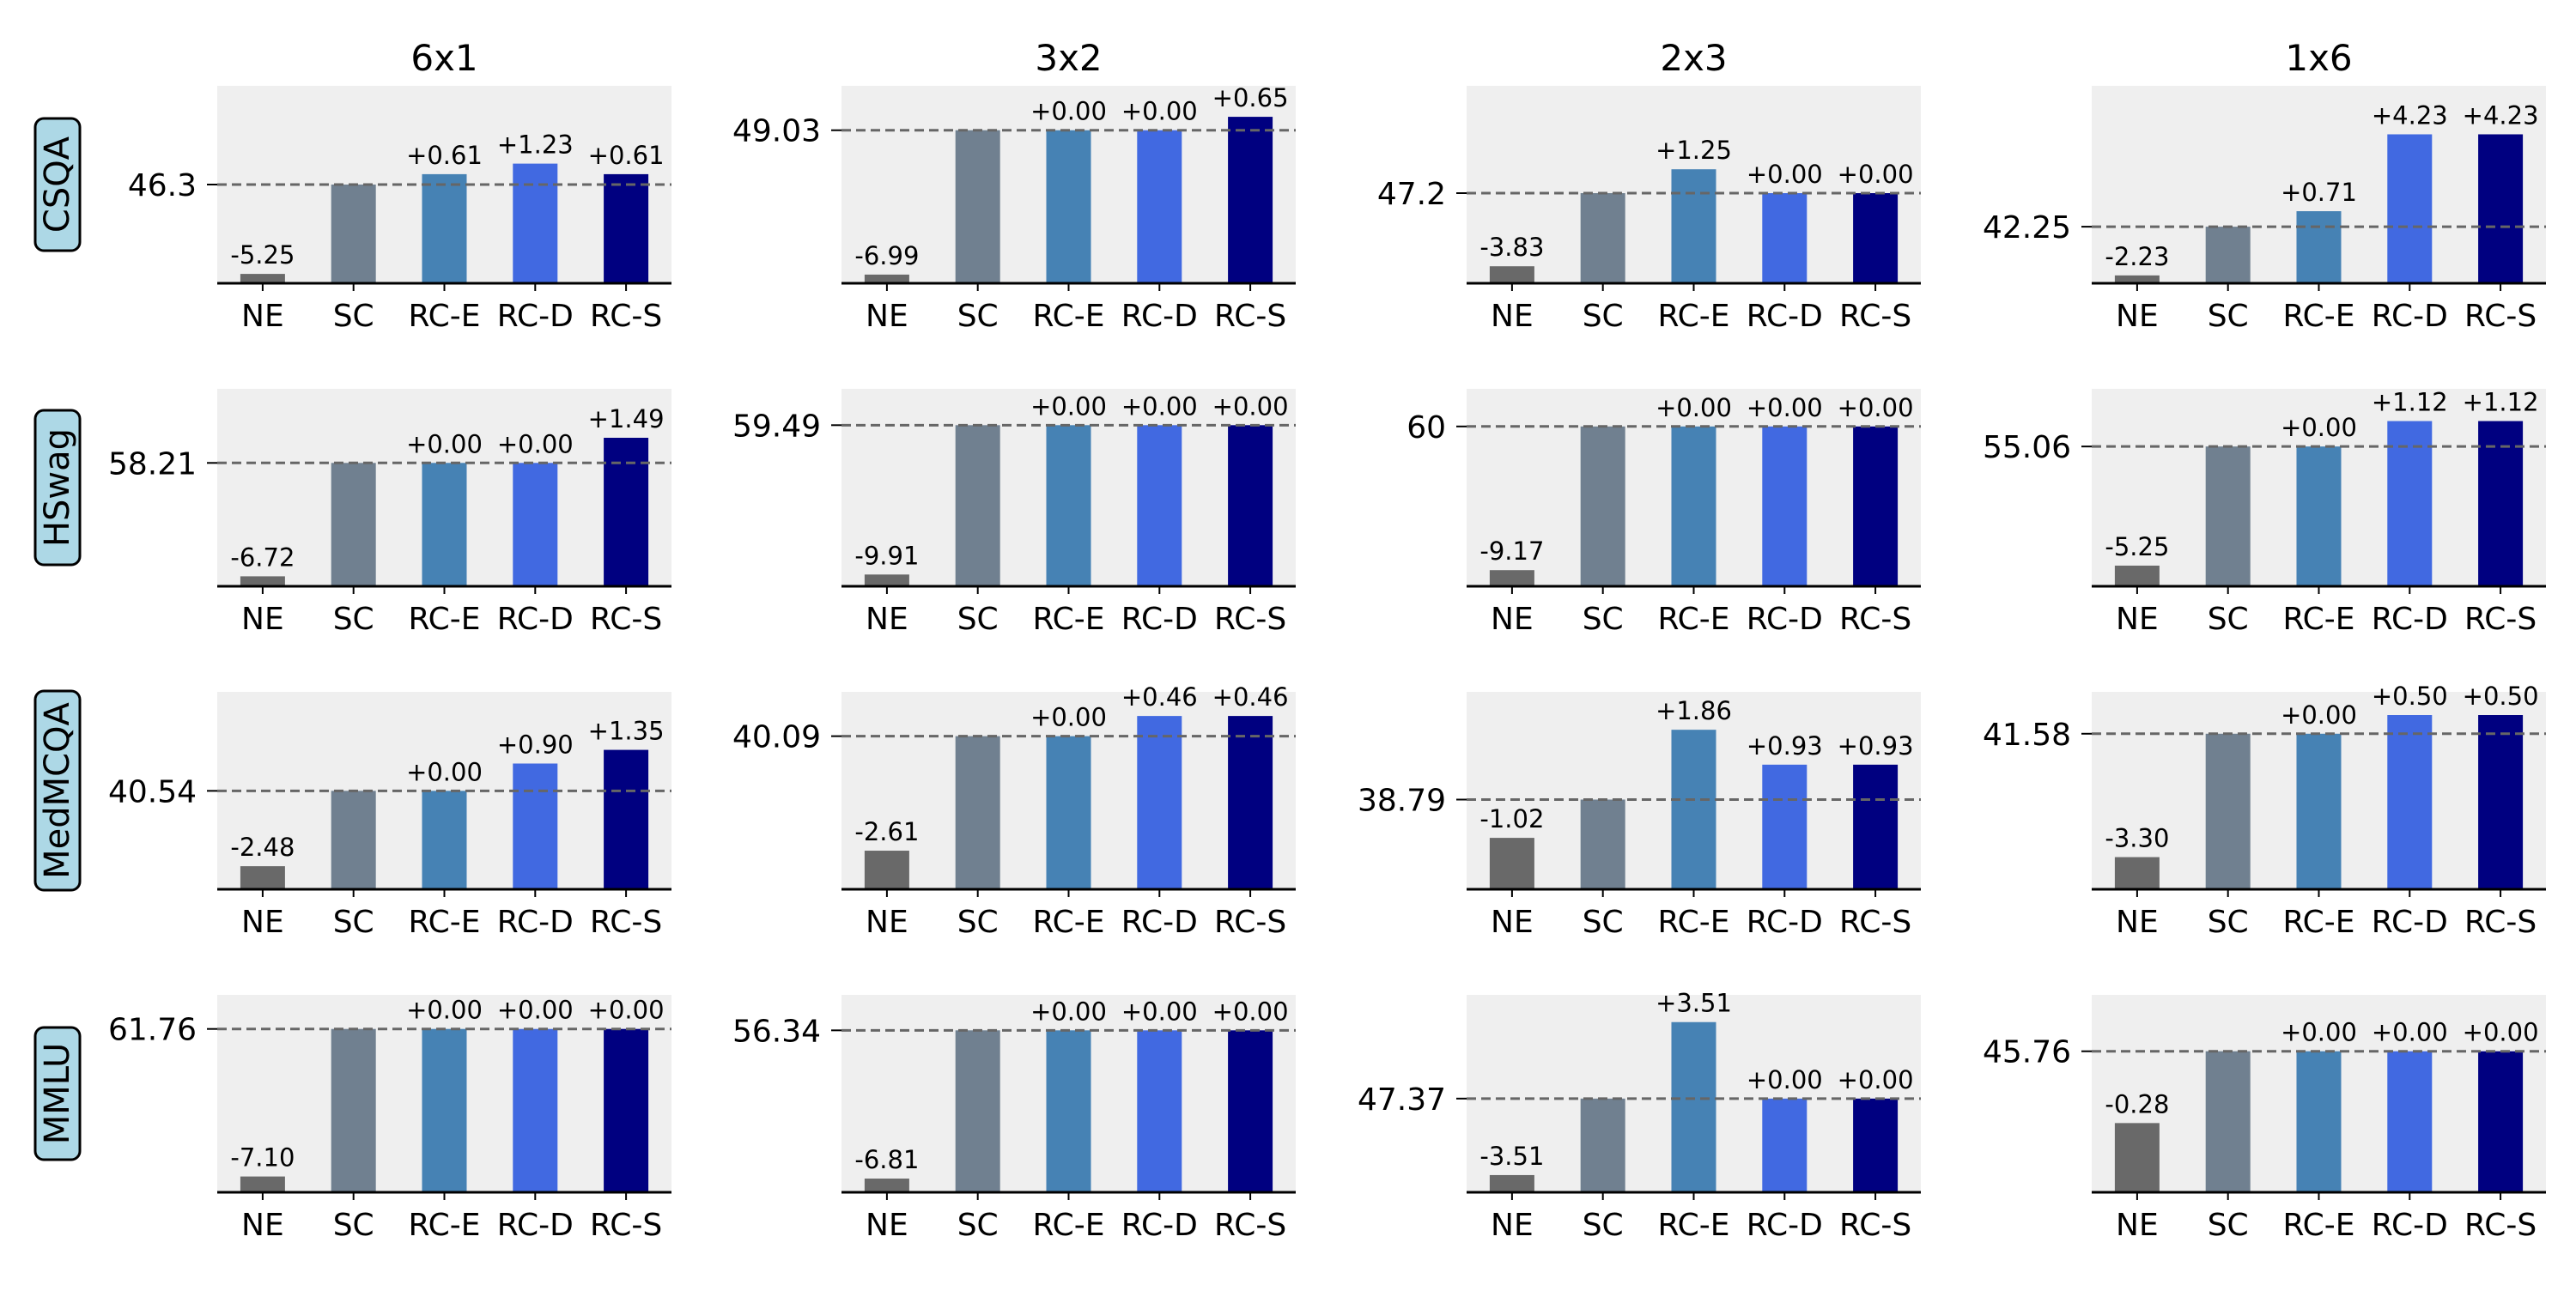 The image size is (2576, 1291). I want to click on value-label-ne: -3.83, so click(1511, 248).